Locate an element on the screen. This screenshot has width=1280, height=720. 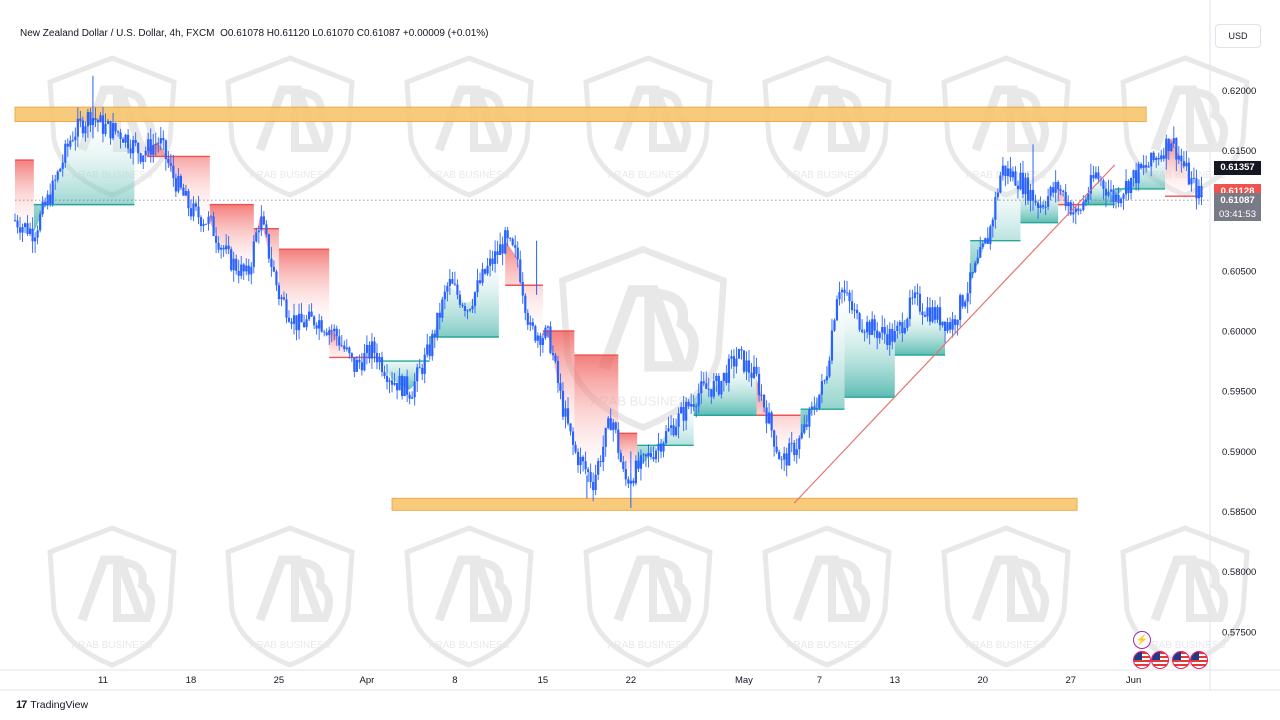
x-tick-label: 25 is located at coordinates (279, 680).